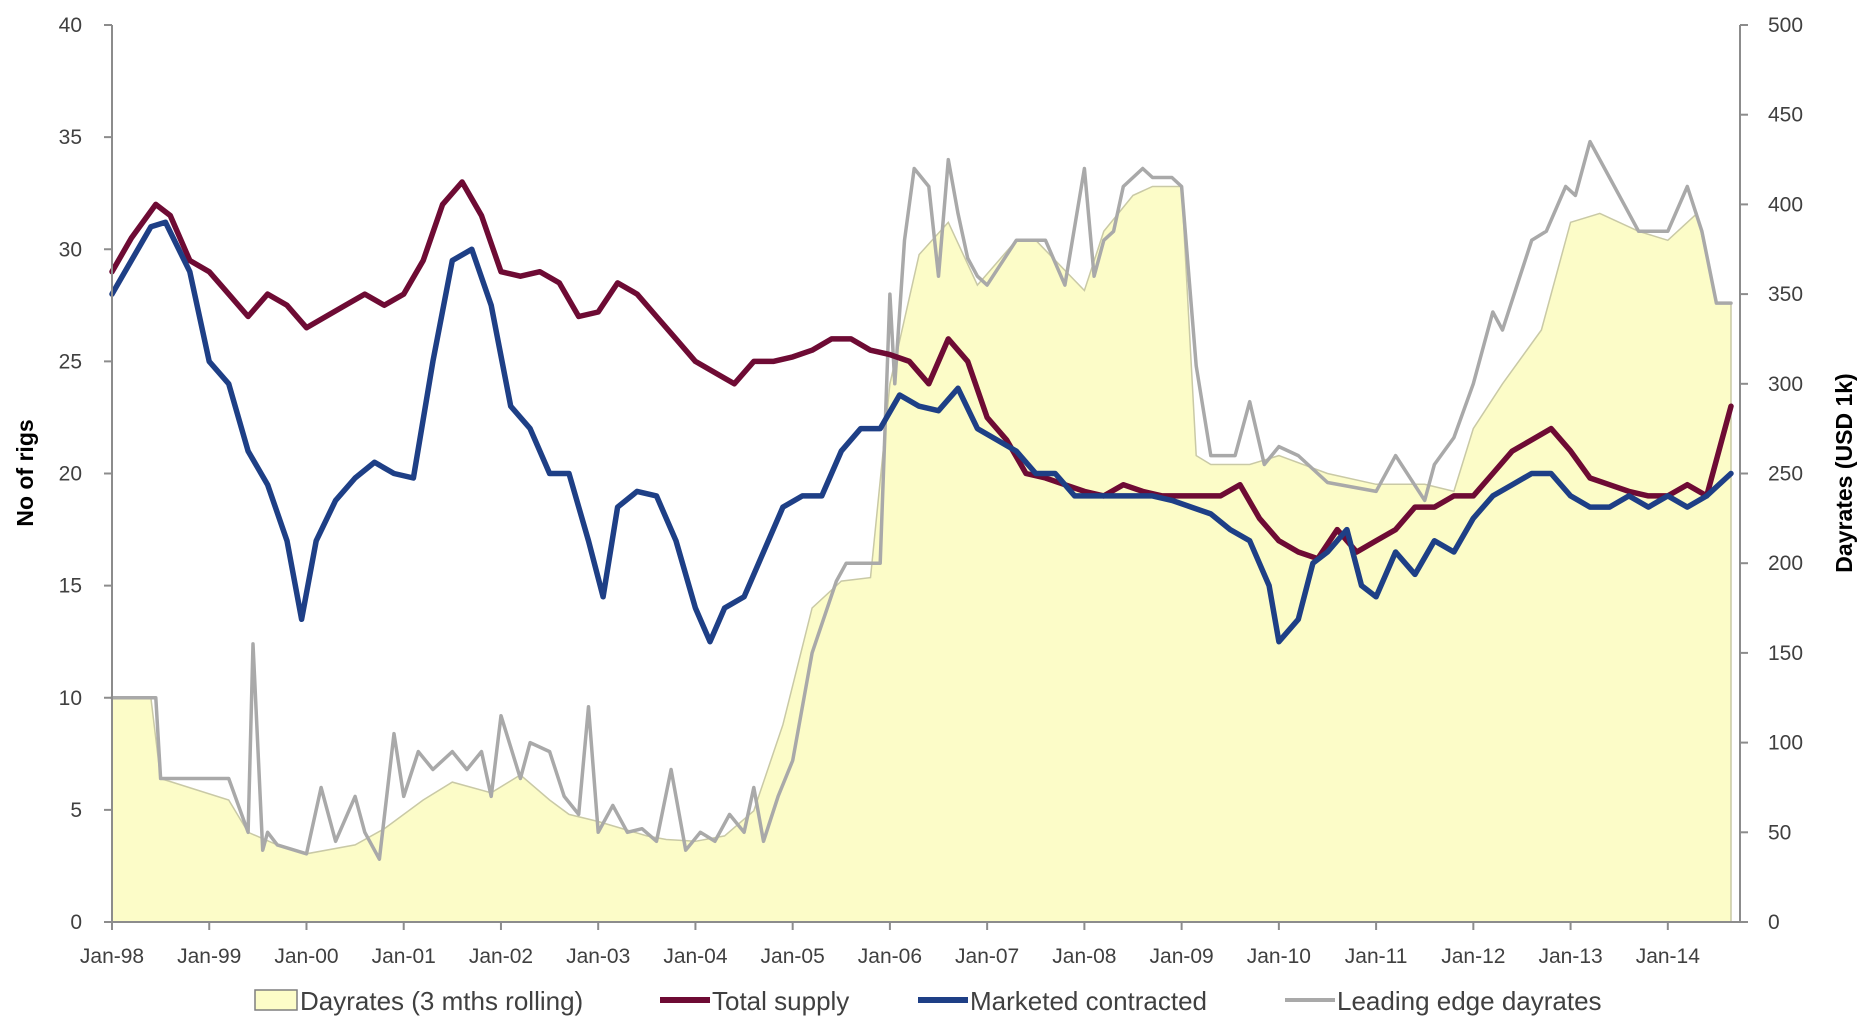 This screenshot has height=1028, width=1873. I want to click on legend-swatch-area, so click(276, 1000).